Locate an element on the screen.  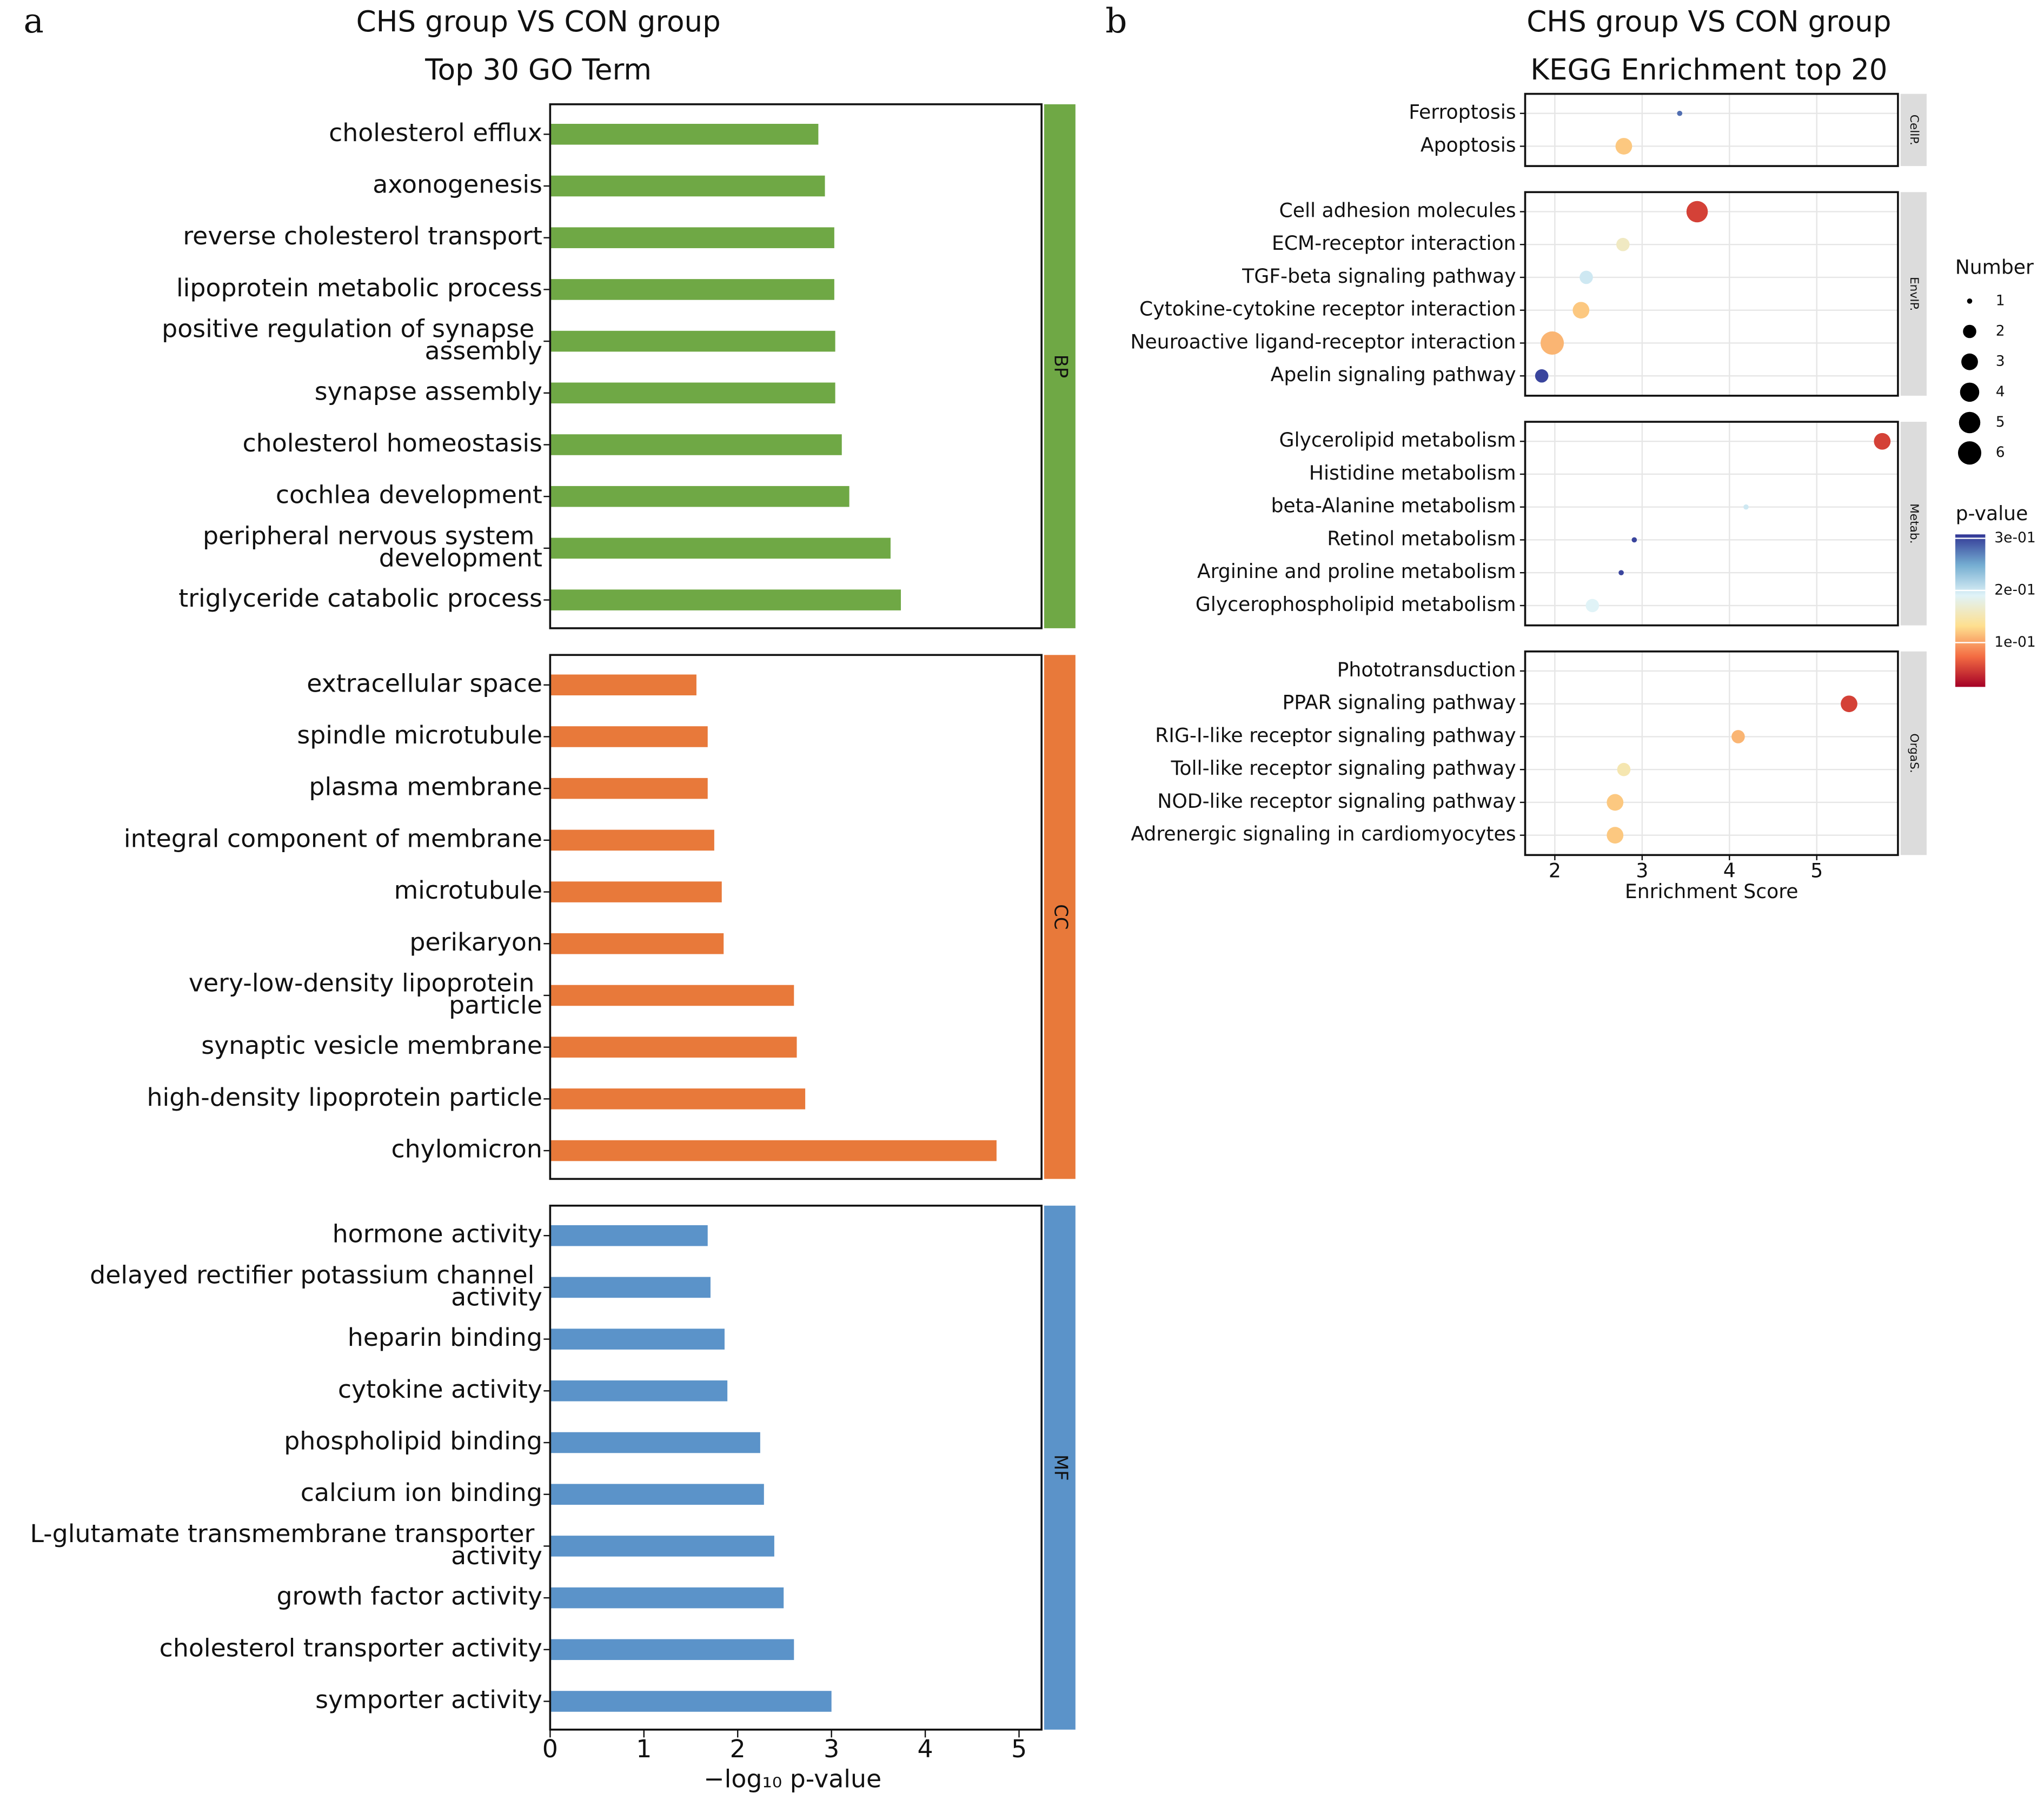
size-legend-label: 2 is located at coordinates (2000, 331).